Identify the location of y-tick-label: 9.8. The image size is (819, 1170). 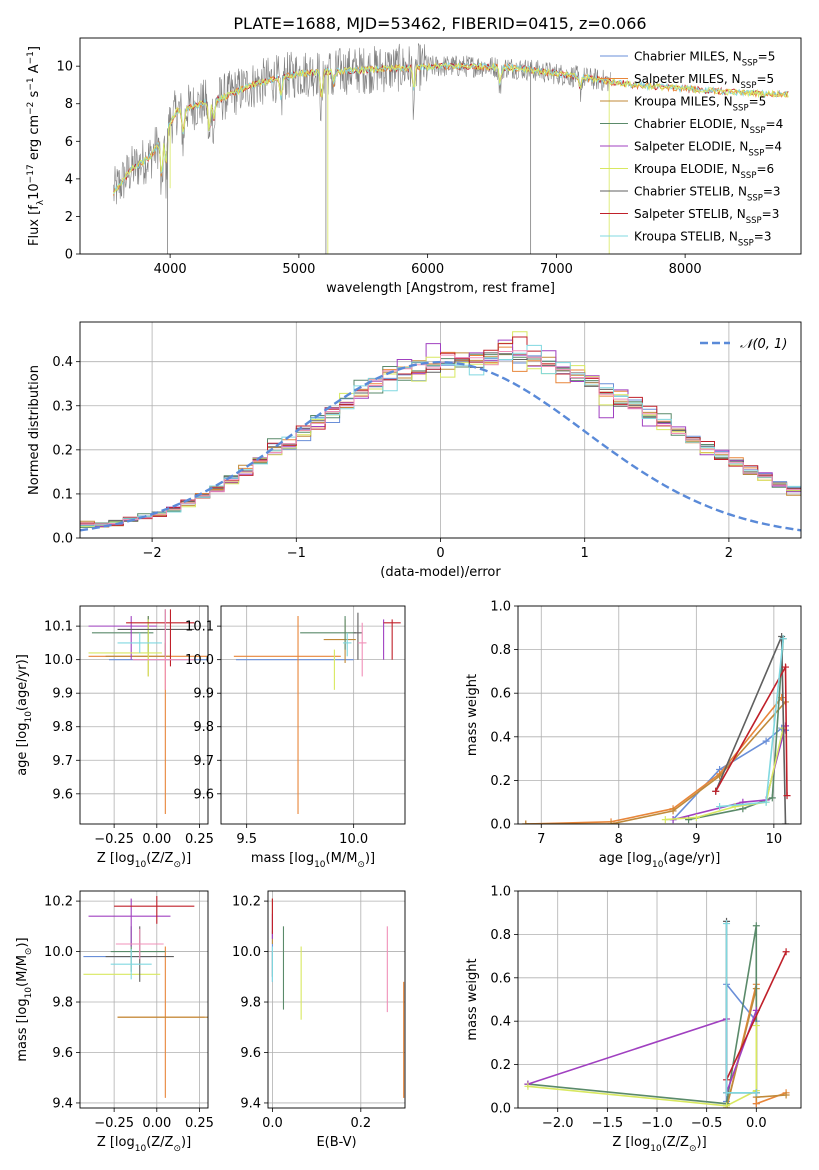
(62, 727).